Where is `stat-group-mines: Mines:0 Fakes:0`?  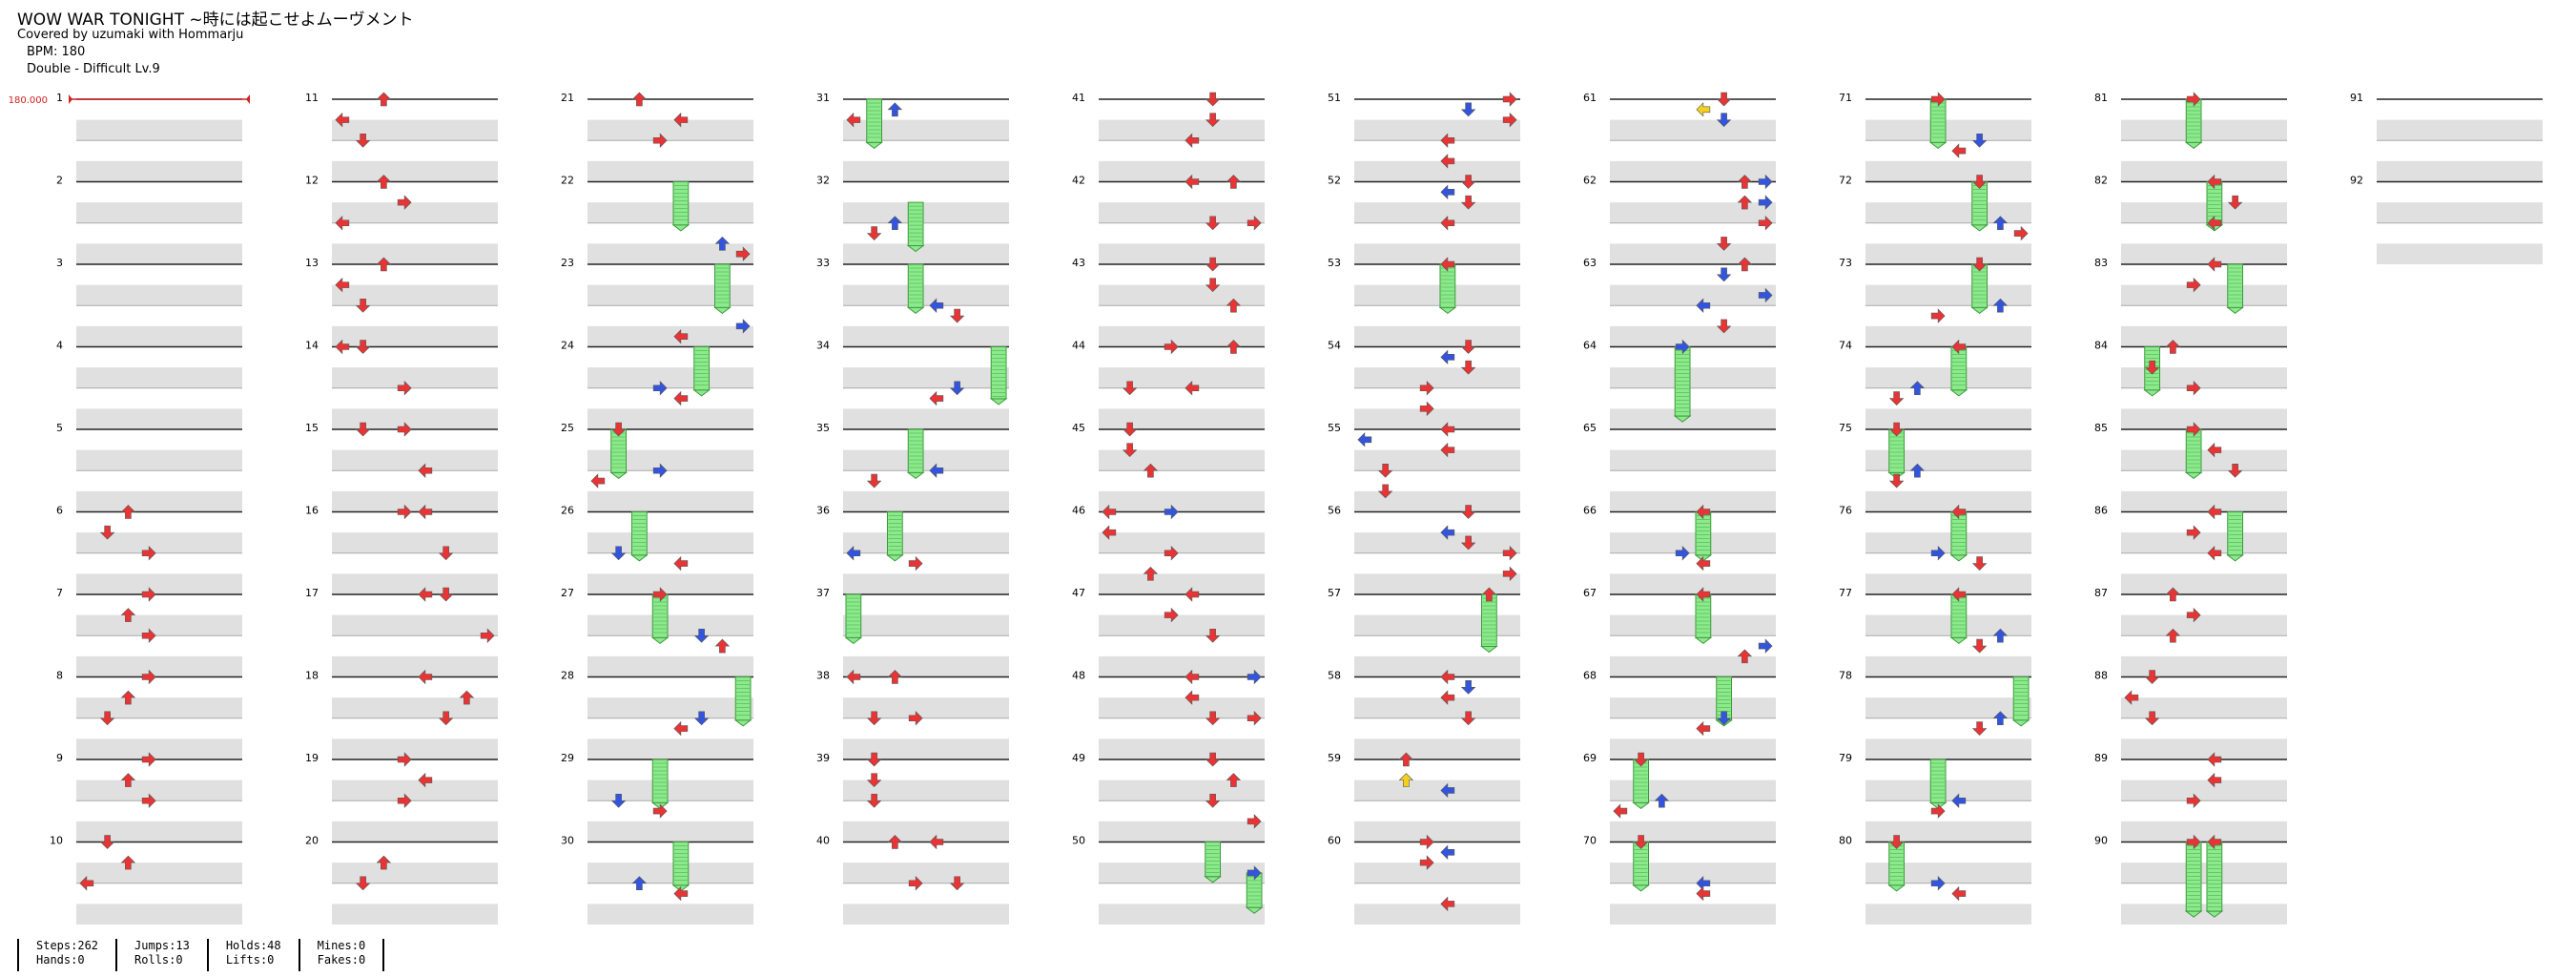 stat-group-mines: Mines:0 Fakes:0 is located at coordinates (341, 955).